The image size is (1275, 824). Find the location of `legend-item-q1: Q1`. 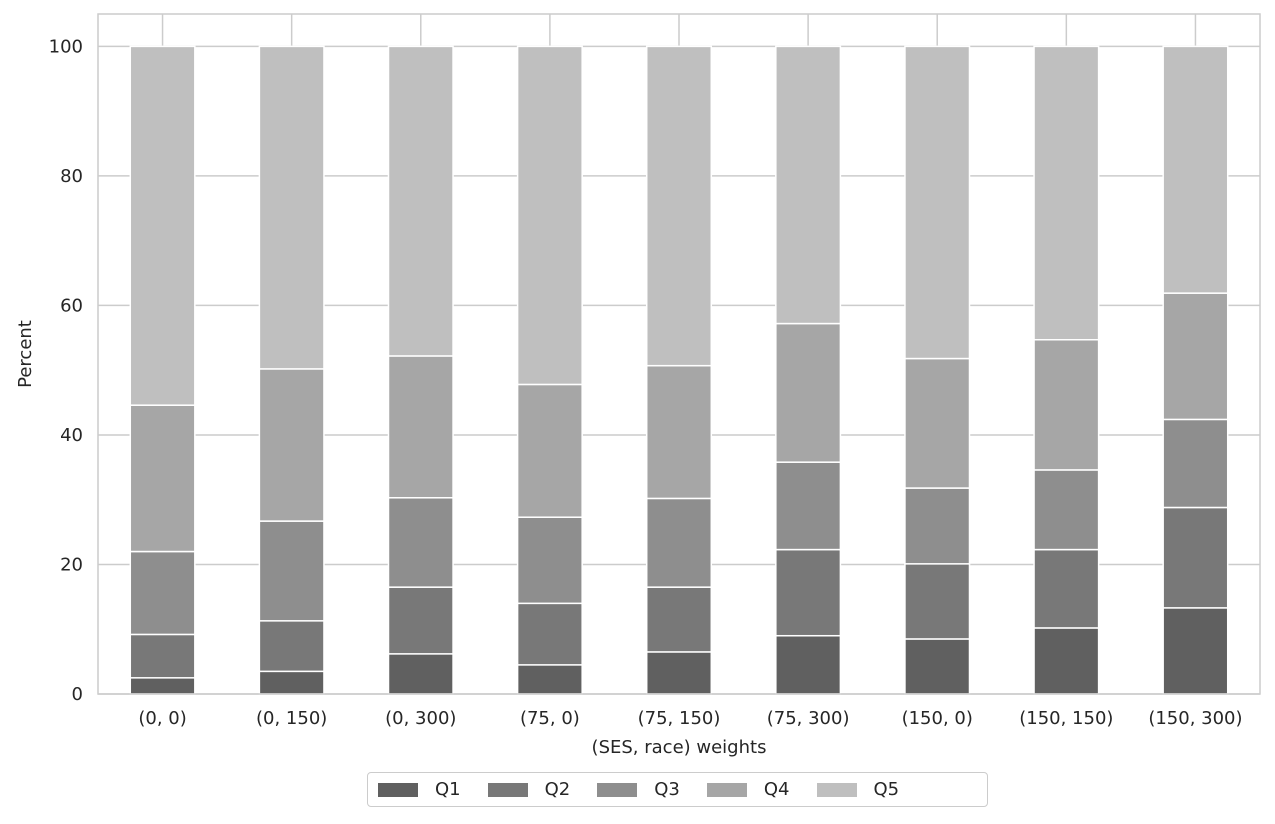

legend-item-q1: Q1 is located at coordinates (419, 789).